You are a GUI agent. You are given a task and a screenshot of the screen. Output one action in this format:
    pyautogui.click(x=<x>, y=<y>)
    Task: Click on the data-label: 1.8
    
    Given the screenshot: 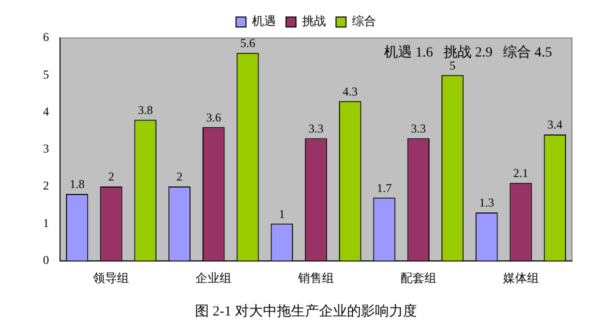 What is the action you would take?
    pyautogui.click(x=77, y=184)
    